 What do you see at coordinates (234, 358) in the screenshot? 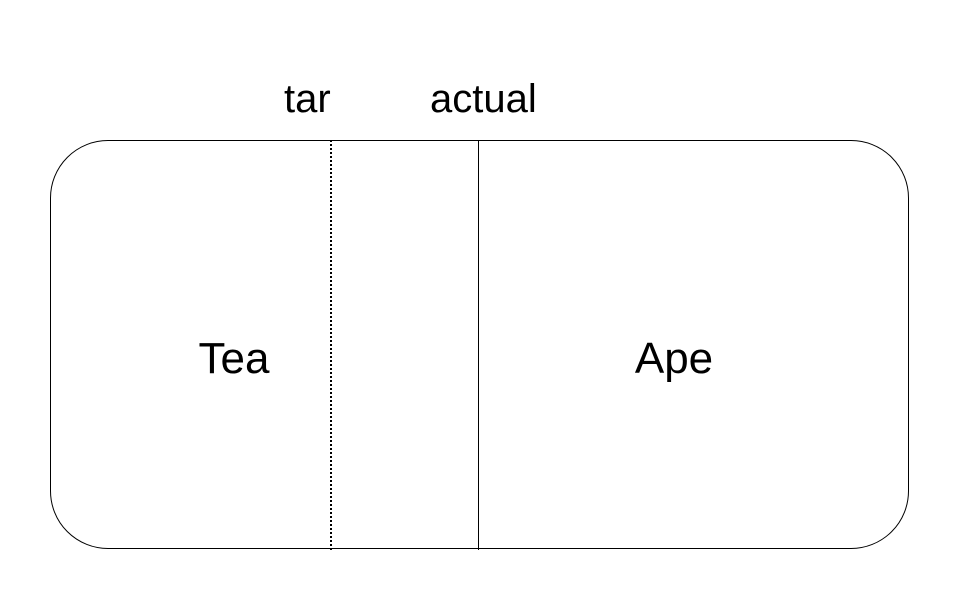
I see `left-region-label: Tea` at bounding box center [234, 358].